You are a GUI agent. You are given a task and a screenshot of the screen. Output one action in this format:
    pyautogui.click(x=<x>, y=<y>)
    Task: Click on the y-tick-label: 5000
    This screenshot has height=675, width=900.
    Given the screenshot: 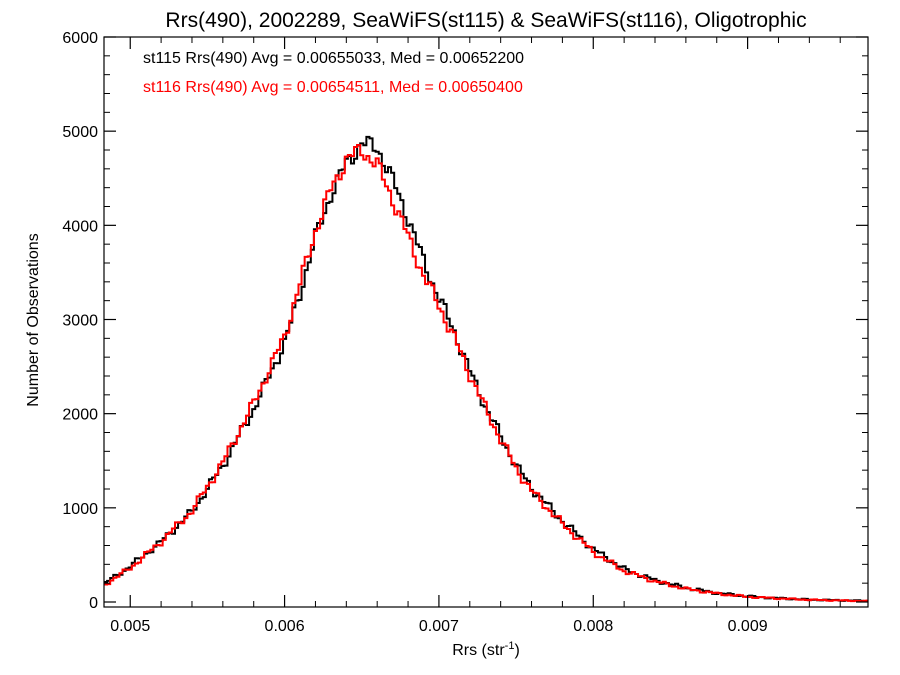 What is the action you would take?
    pyautogui.click(x=80, y=132)
    